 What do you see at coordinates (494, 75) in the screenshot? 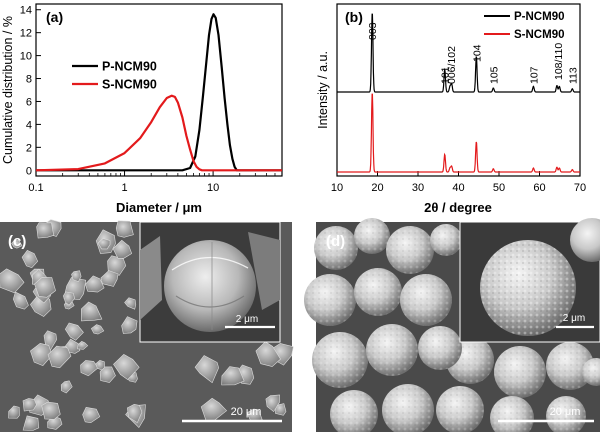
I see `panel-b-peak-label: 105` at bounding box center [494, 75].